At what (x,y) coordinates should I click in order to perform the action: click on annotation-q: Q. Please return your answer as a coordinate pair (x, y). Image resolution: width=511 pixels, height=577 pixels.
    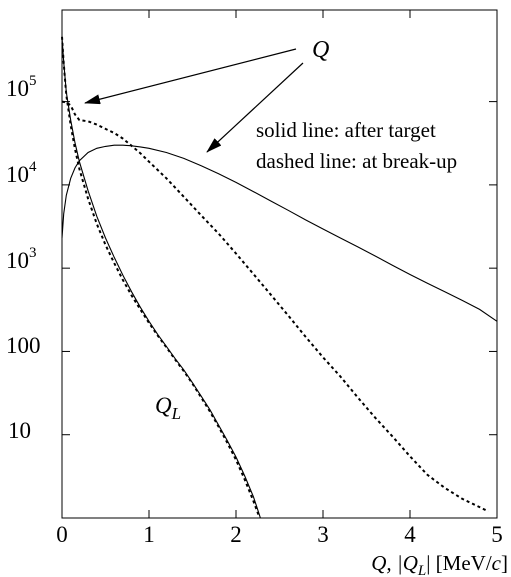
    Looking at the image, I should click on (320, 50).